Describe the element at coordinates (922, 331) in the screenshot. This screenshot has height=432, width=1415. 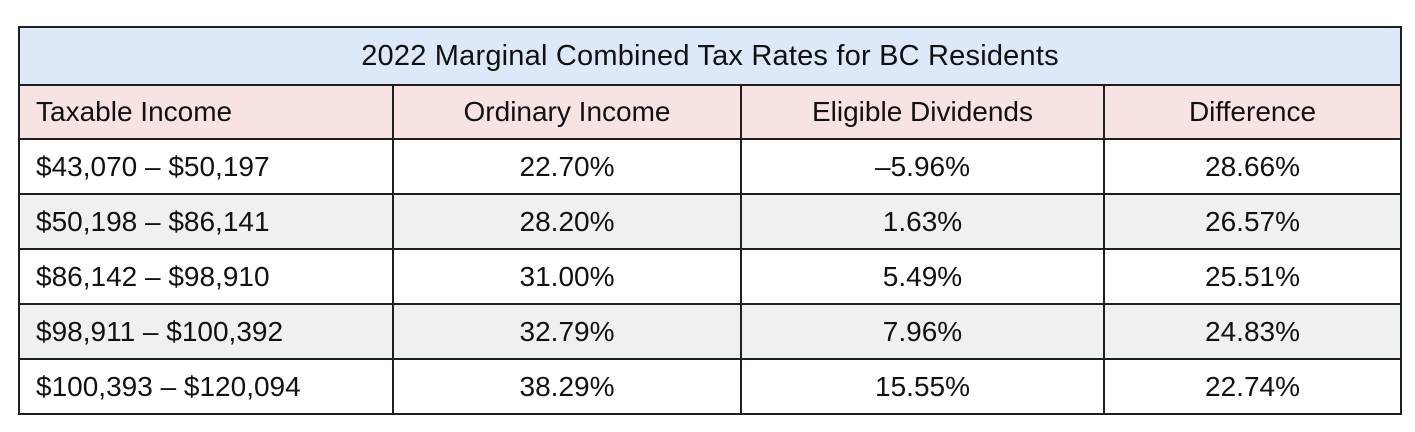
I see `eligible-dividends-cell: 7.96%` at that location.